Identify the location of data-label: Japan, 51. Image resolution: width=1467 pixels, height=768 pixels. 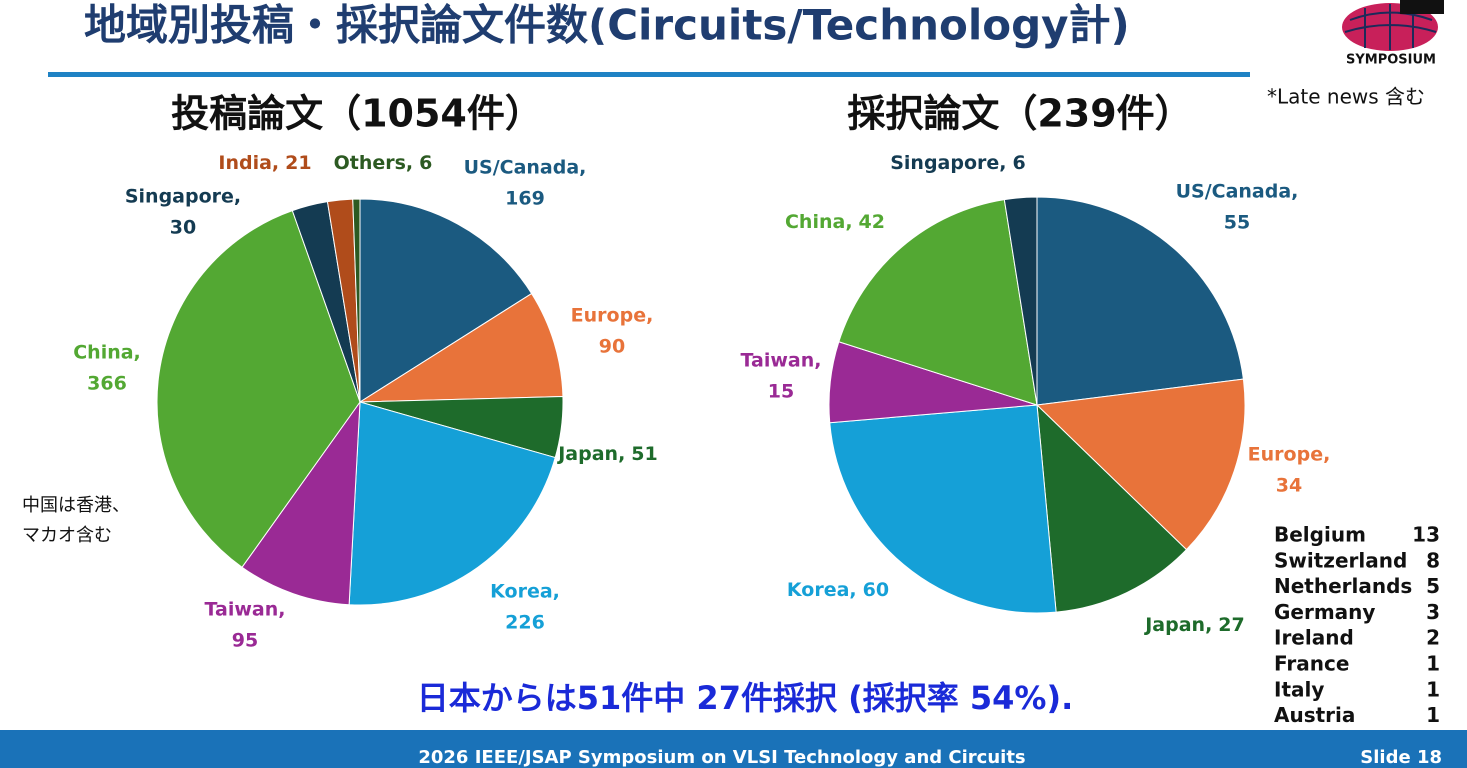
(607, 454).